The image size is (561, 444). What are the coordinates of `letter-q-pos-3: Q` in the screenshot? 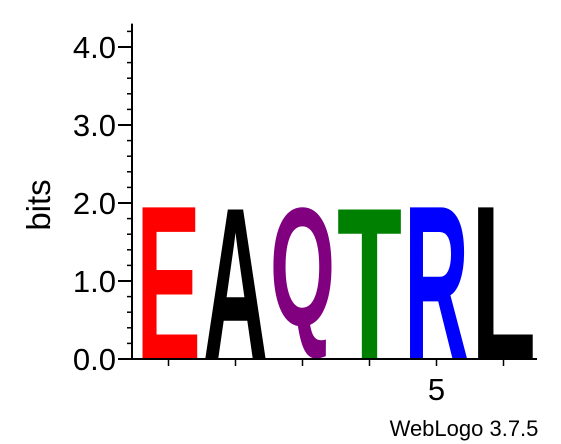 It's located at (302, 267).